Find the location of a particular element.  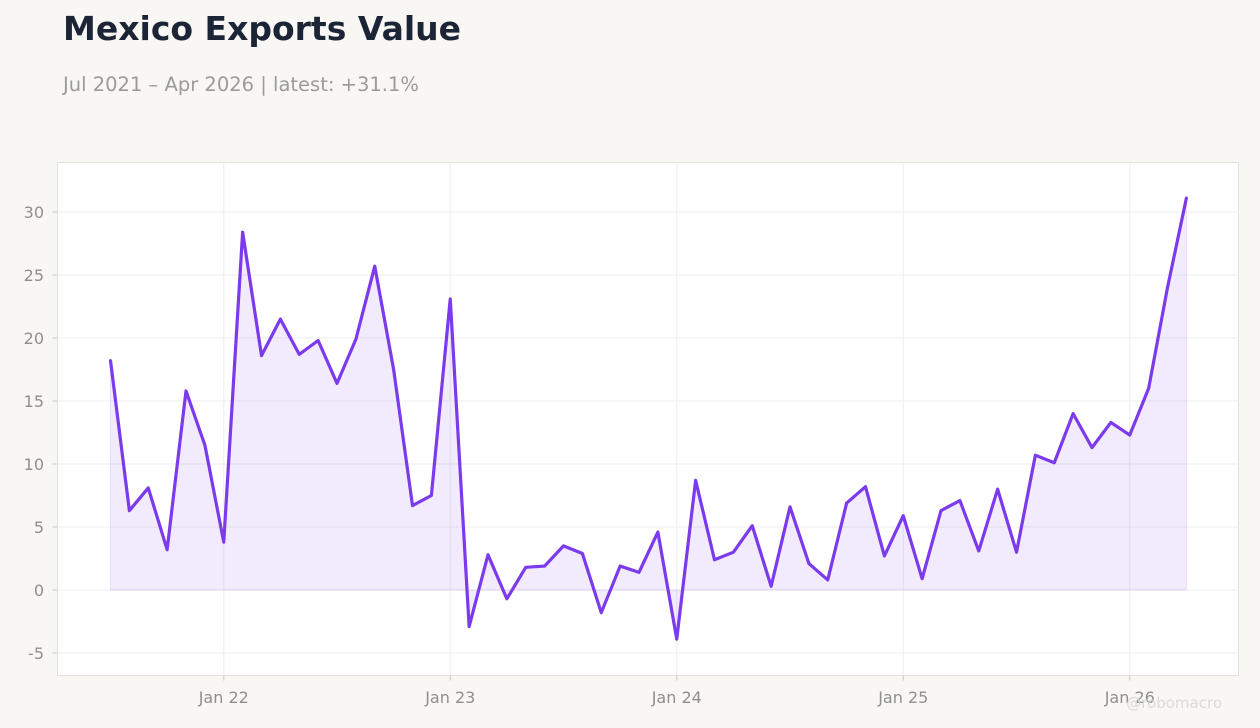

y-tick-label: 20 is located at coordinates (34, 338).